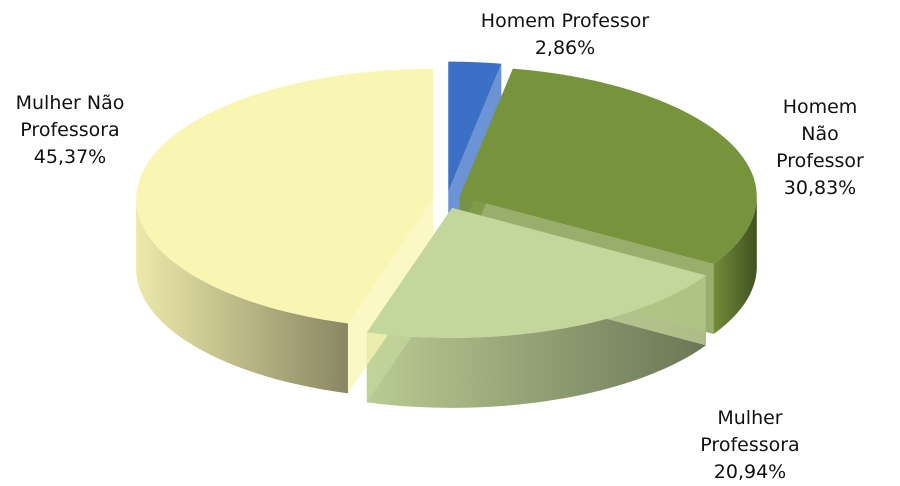  What do you see at coordinates (70, 116) in the screenshot?
I see `category-label: Mulher Não Professora` at bounding box center [70, 116].